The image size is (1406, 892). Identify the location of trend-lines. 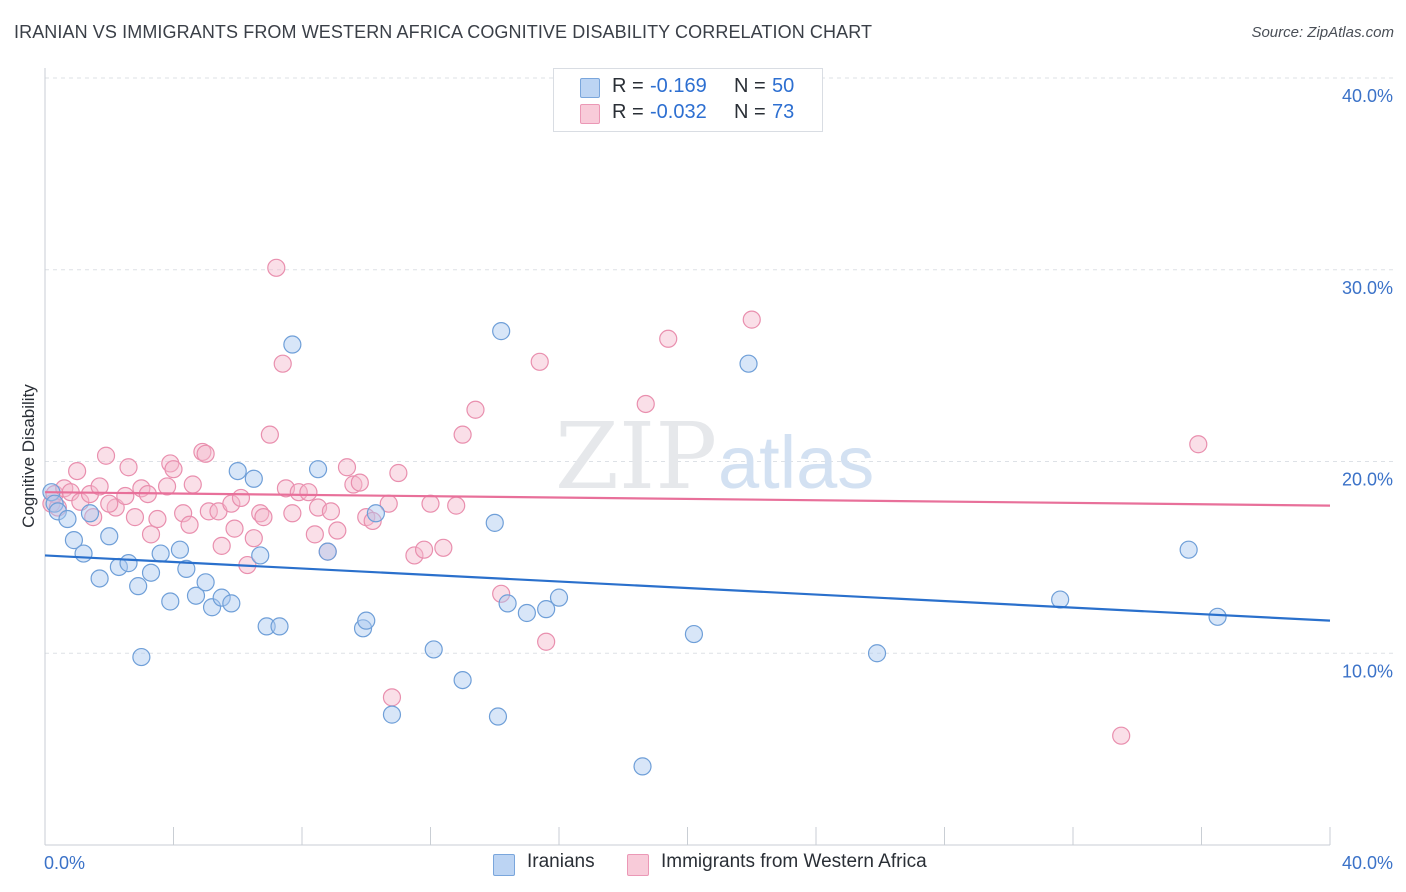
(687, 556).